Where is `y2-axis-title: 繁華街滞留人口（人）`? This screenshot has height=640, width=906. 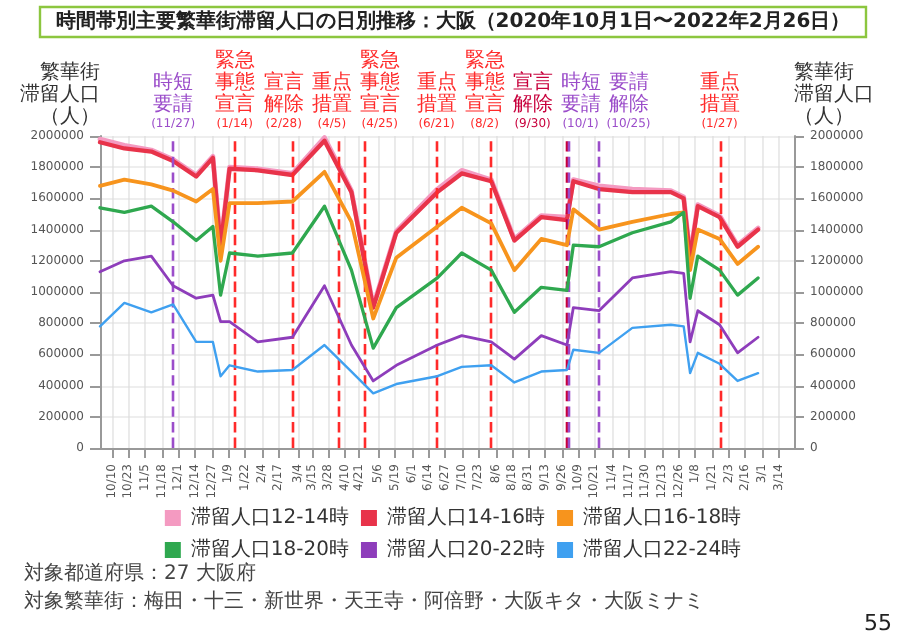 y2-axis-title: 繁華街滞留人口（人） is located at coordinates (834, 94).